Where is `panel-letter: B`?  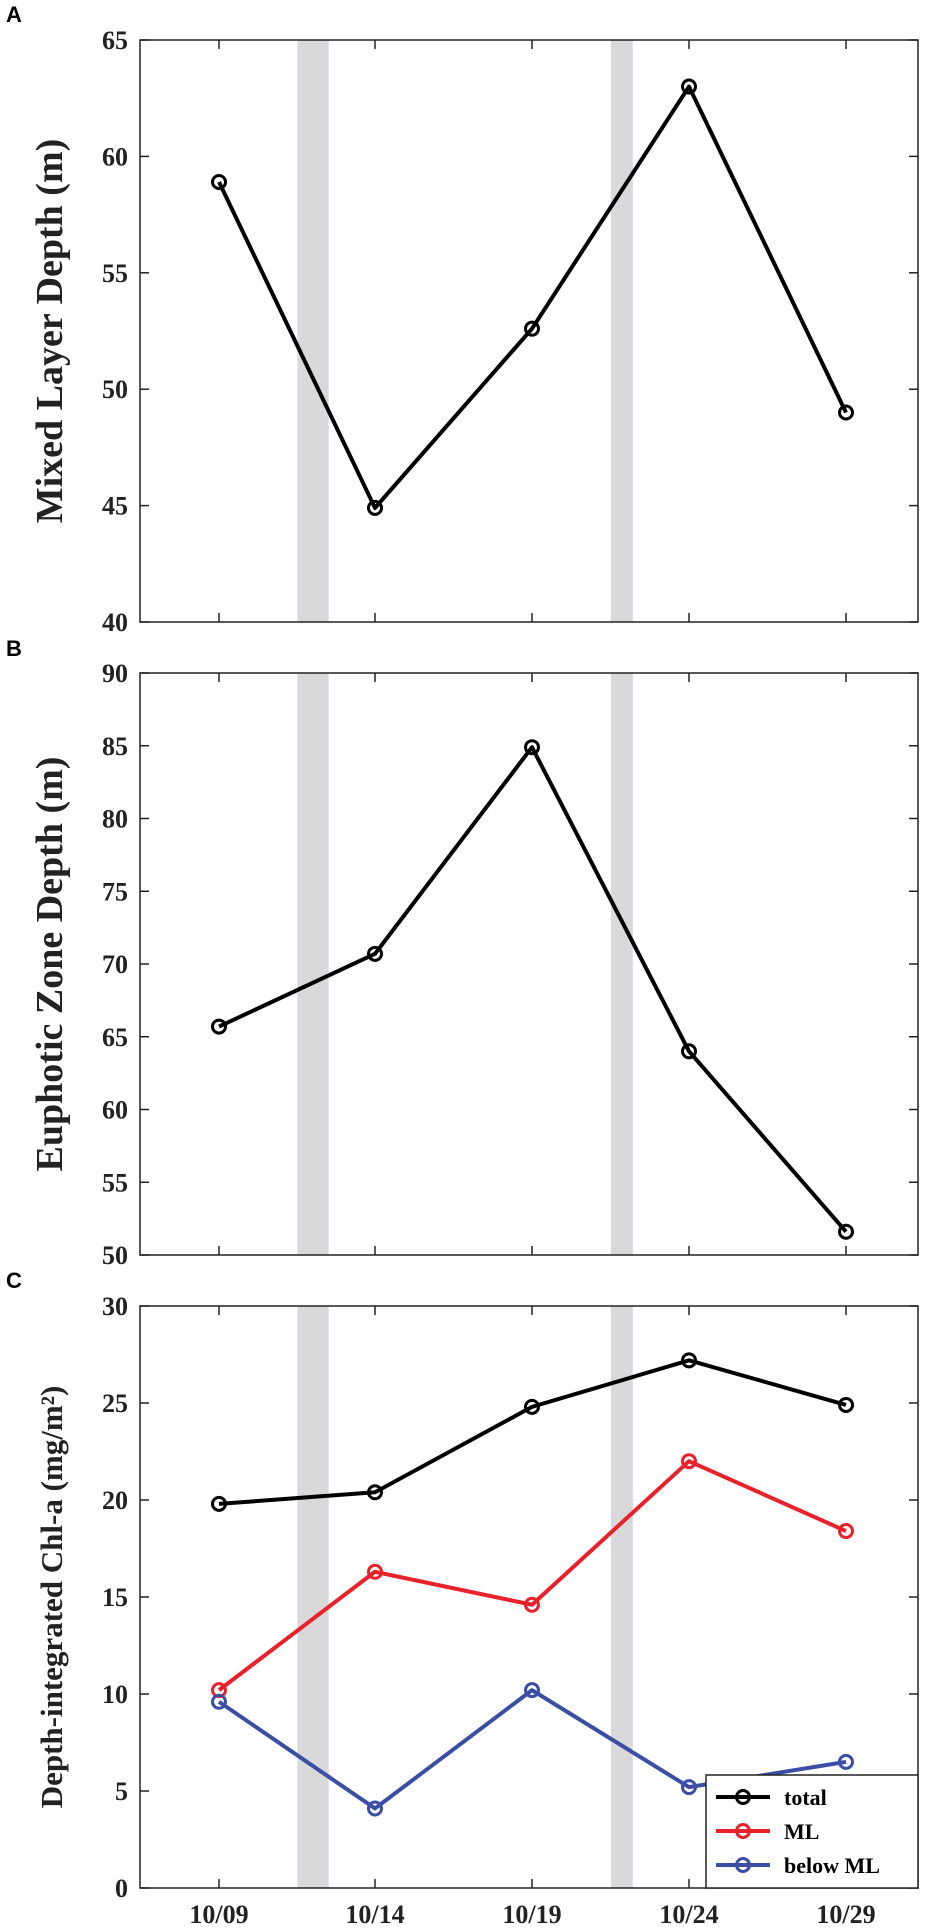 panel-letter: B is located at coordinates (14, 648).